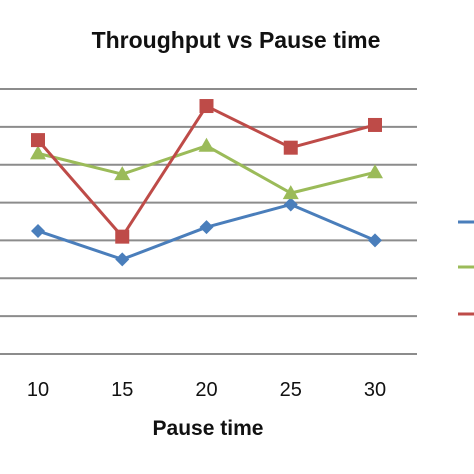 The image size is (474, 474). I want to click on chart-title: Throughput vs Pause time, so click(236, 40).